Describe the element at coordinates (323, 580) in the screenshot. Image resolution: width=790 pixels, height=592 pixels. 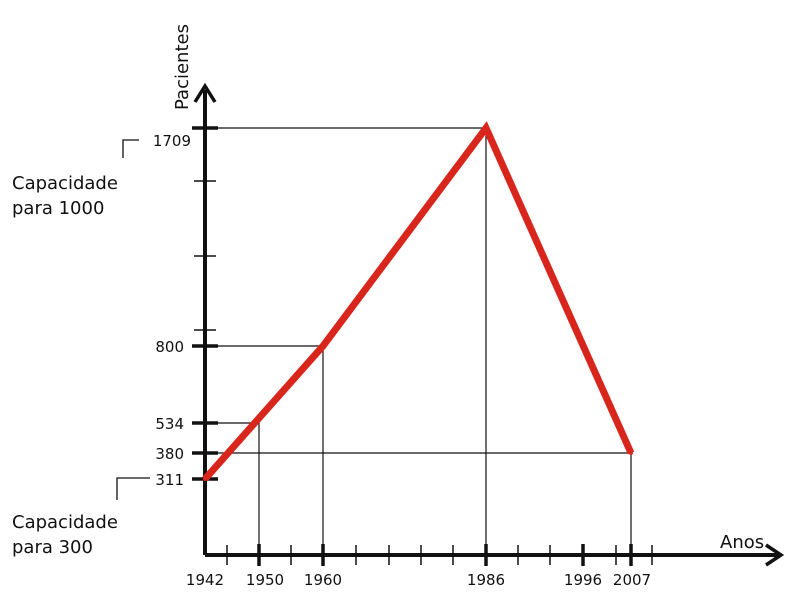
I see `x-tick-label: 1960` at that location.